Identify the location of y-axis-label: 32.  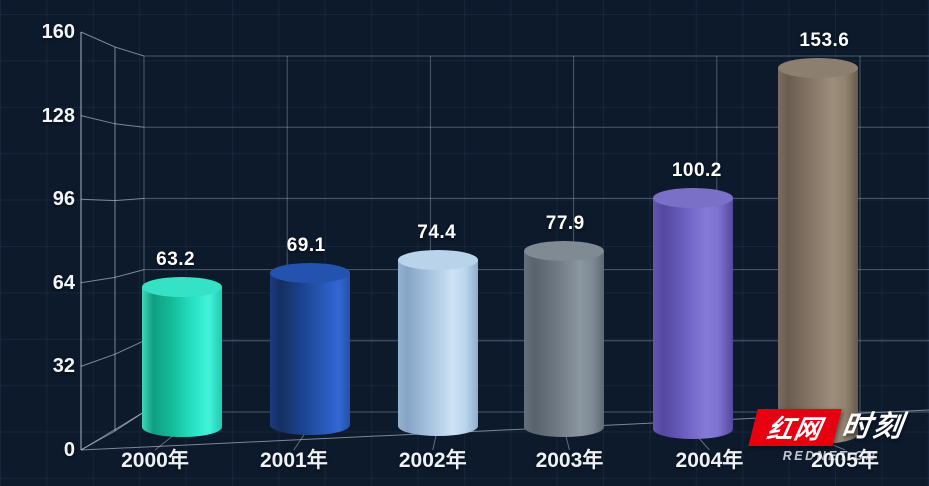
(63, 366).